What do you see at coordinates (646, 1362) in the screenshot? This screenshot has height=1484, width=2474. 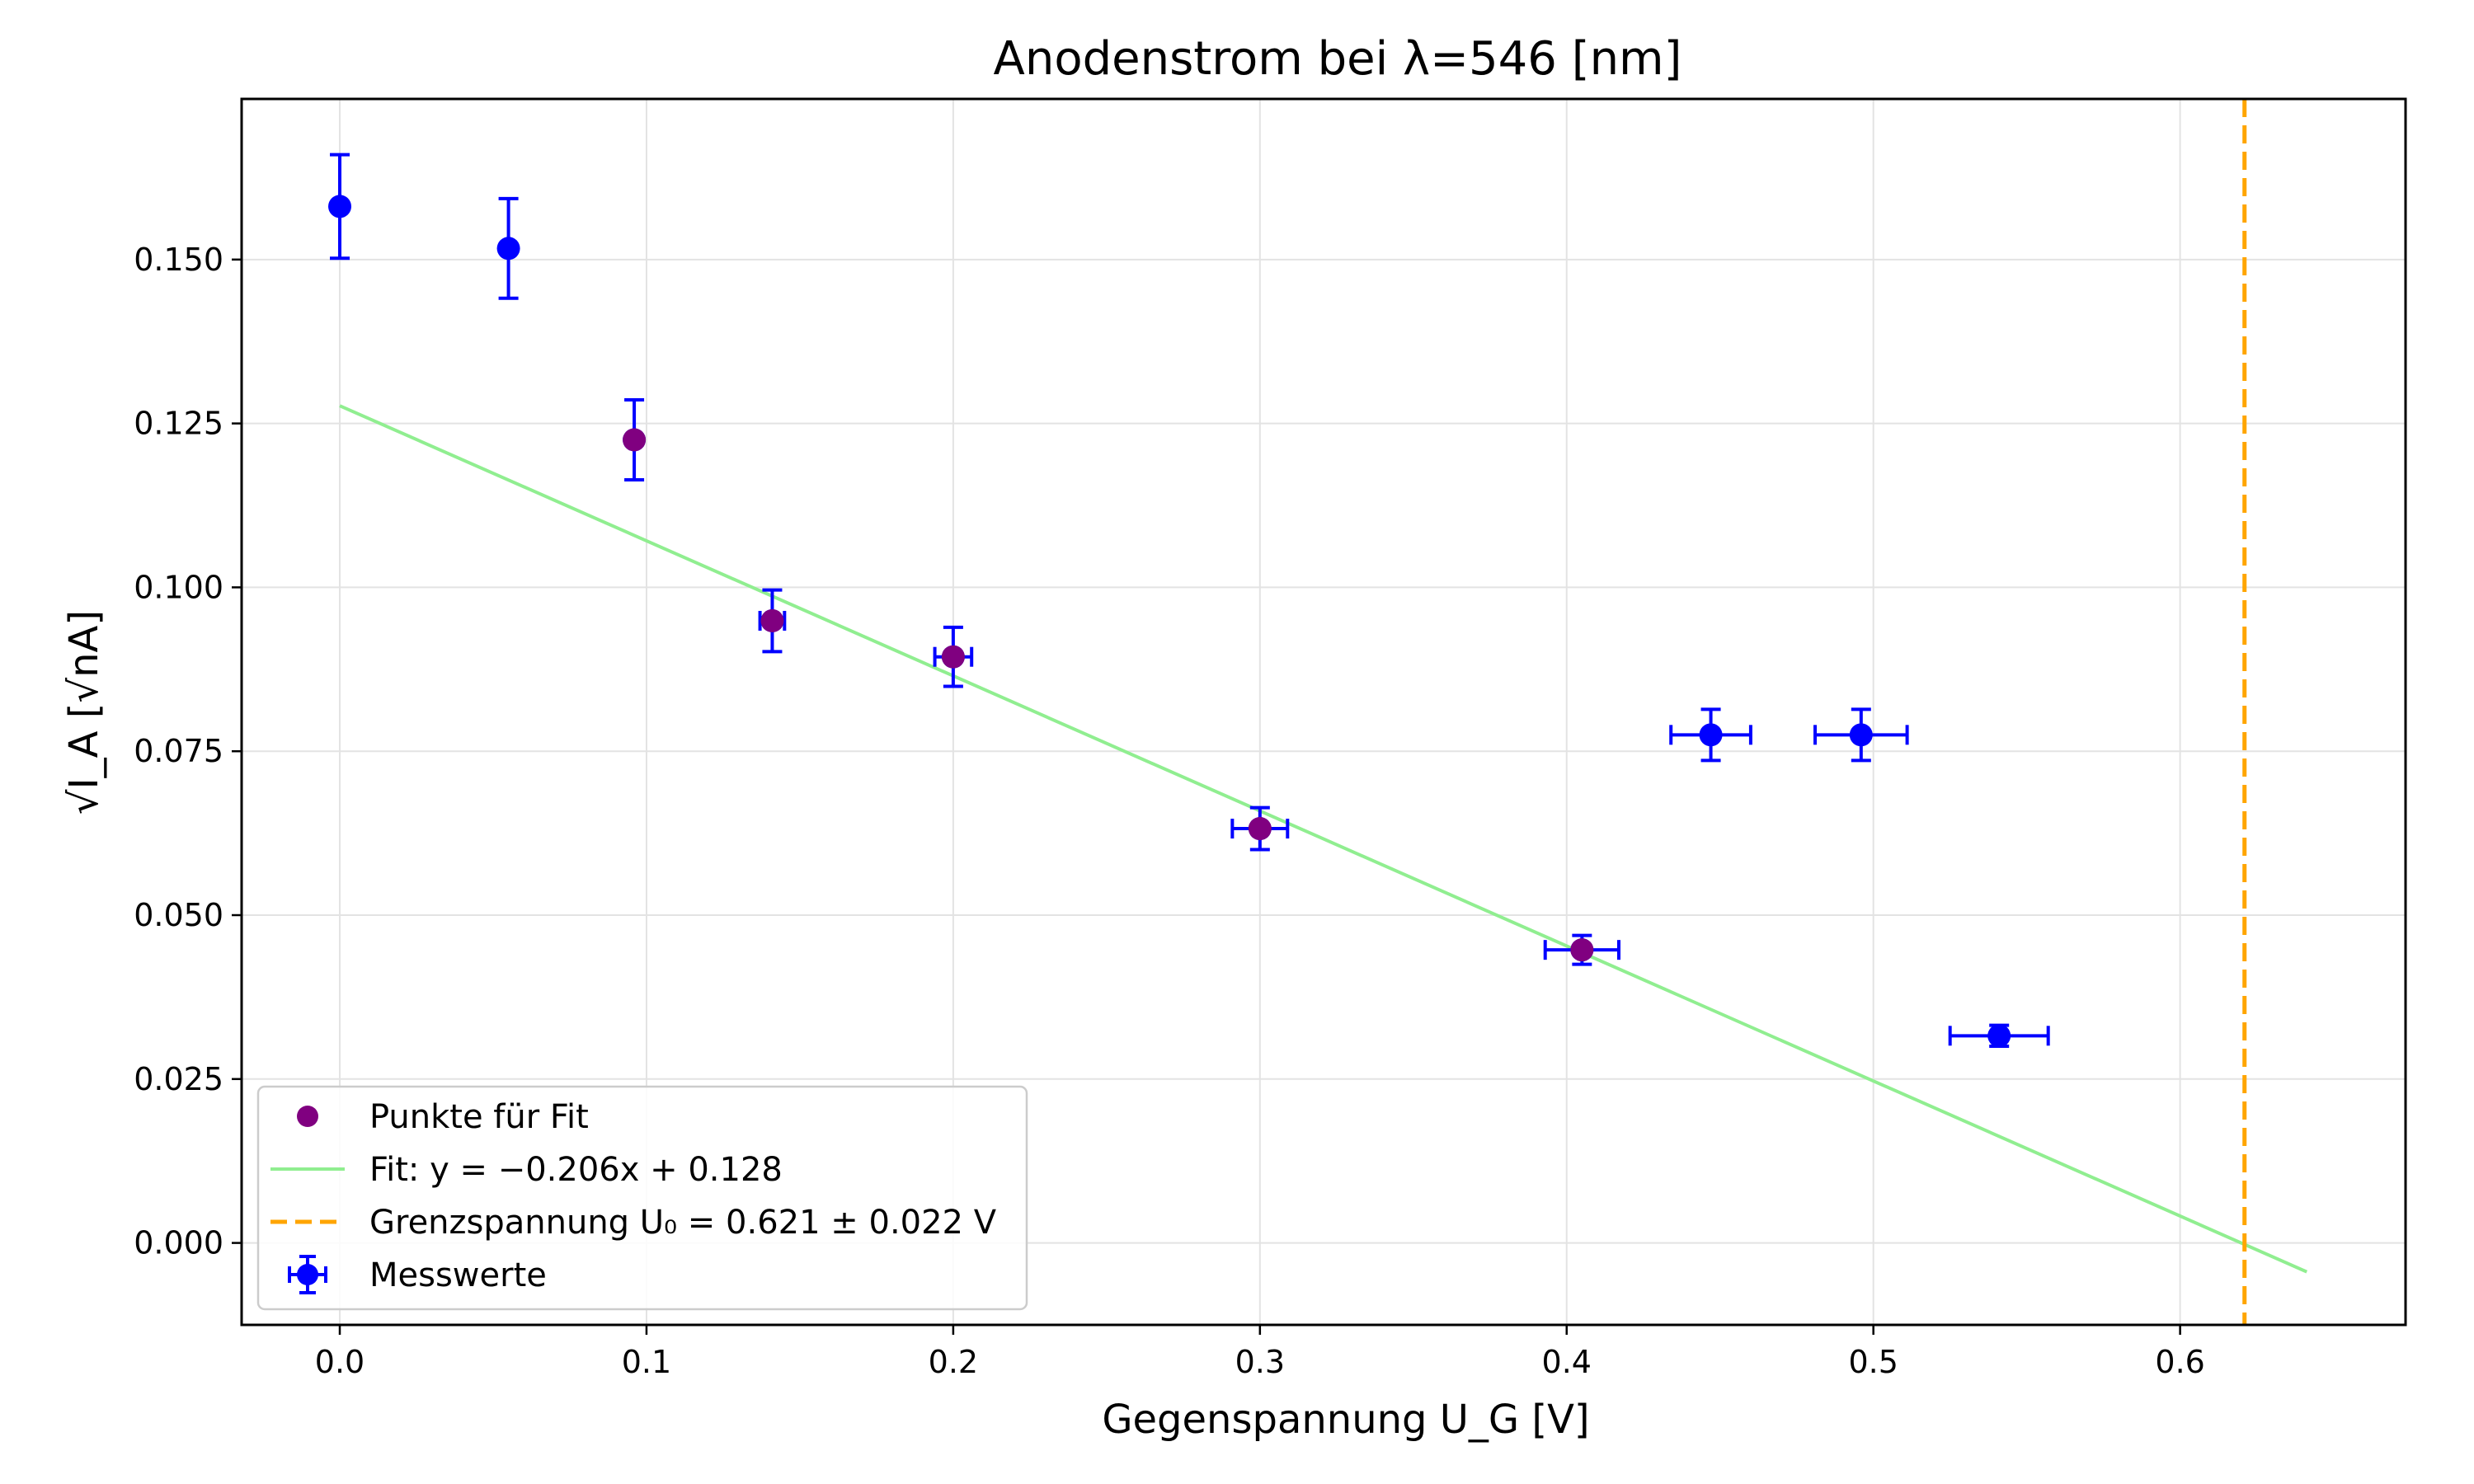 I see `x-tick-label: 0.1` at bounding box center [646, 1362].